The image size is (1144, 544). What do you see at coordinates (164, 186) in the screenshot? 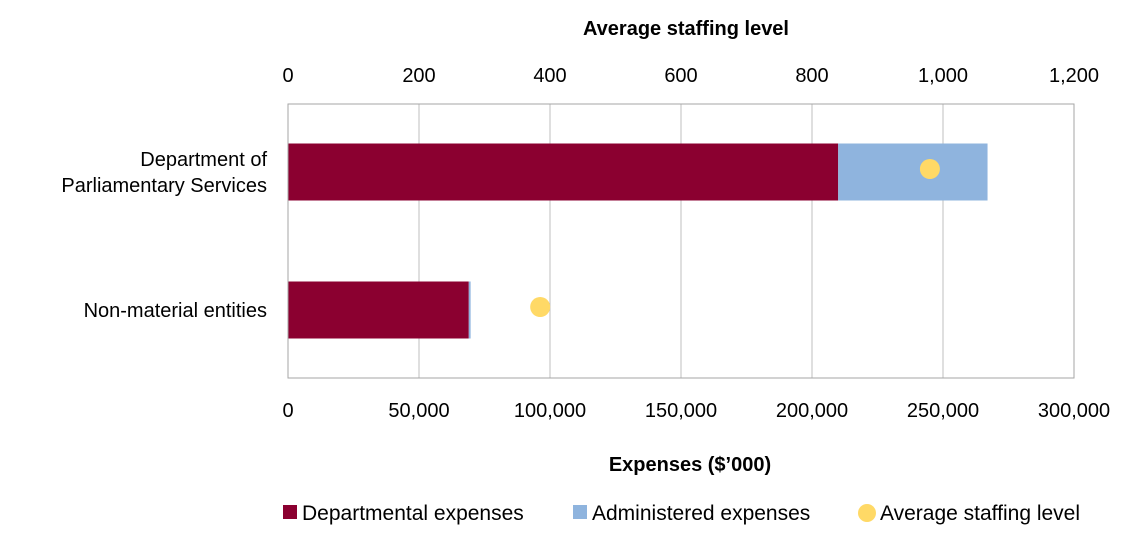
I see `category-label: Parliamentary Services` at bounding box center [164, 186].